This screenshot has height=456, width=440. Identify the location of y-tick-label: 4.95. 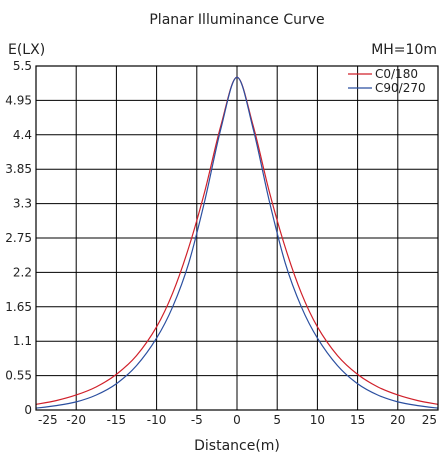
(18, 100).